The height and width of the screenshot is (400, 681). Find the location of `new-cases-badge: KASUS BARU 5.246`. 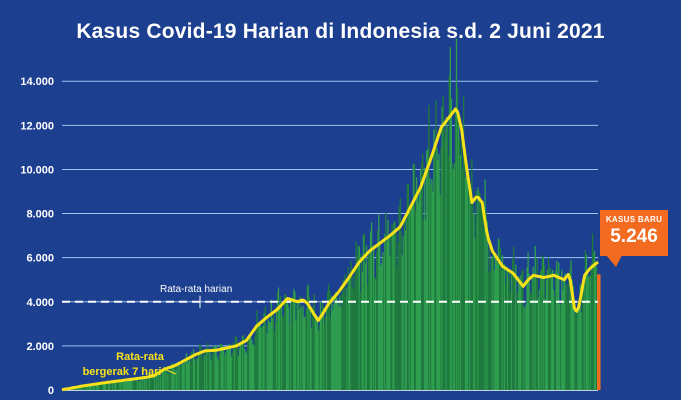

new-cases-badge: KASUS BARU 5.246 is located at coordinates (634, 233).